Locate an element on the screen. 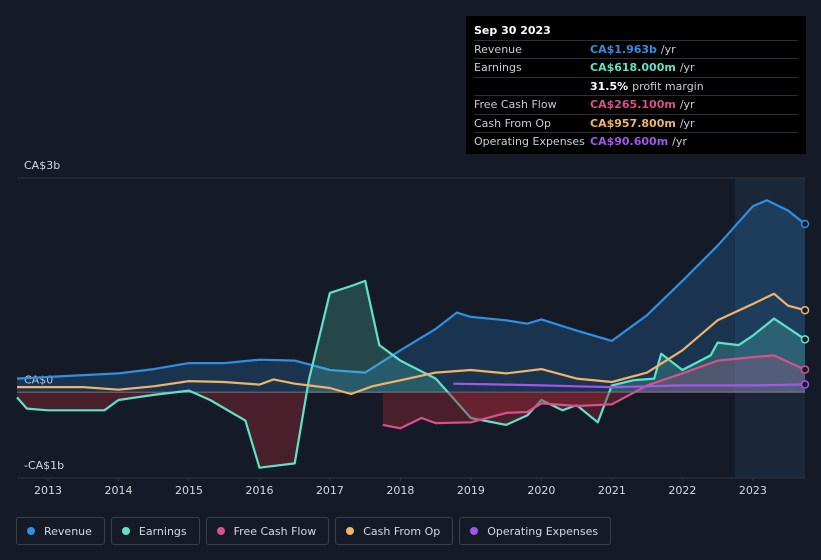 This screenshot has width=821, height=560. tooltip-value: CA$1.963b is located at coordinates (623, 49).